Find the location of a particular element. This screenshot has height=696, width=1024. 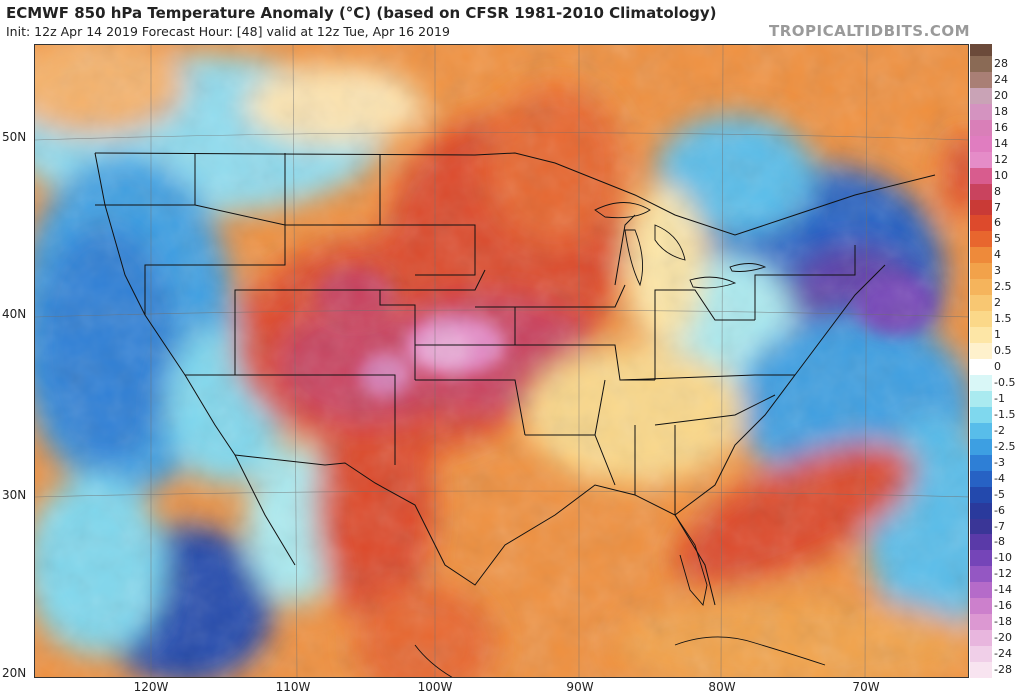

colorbar-label: 1 is located at coordinates (997, 335).